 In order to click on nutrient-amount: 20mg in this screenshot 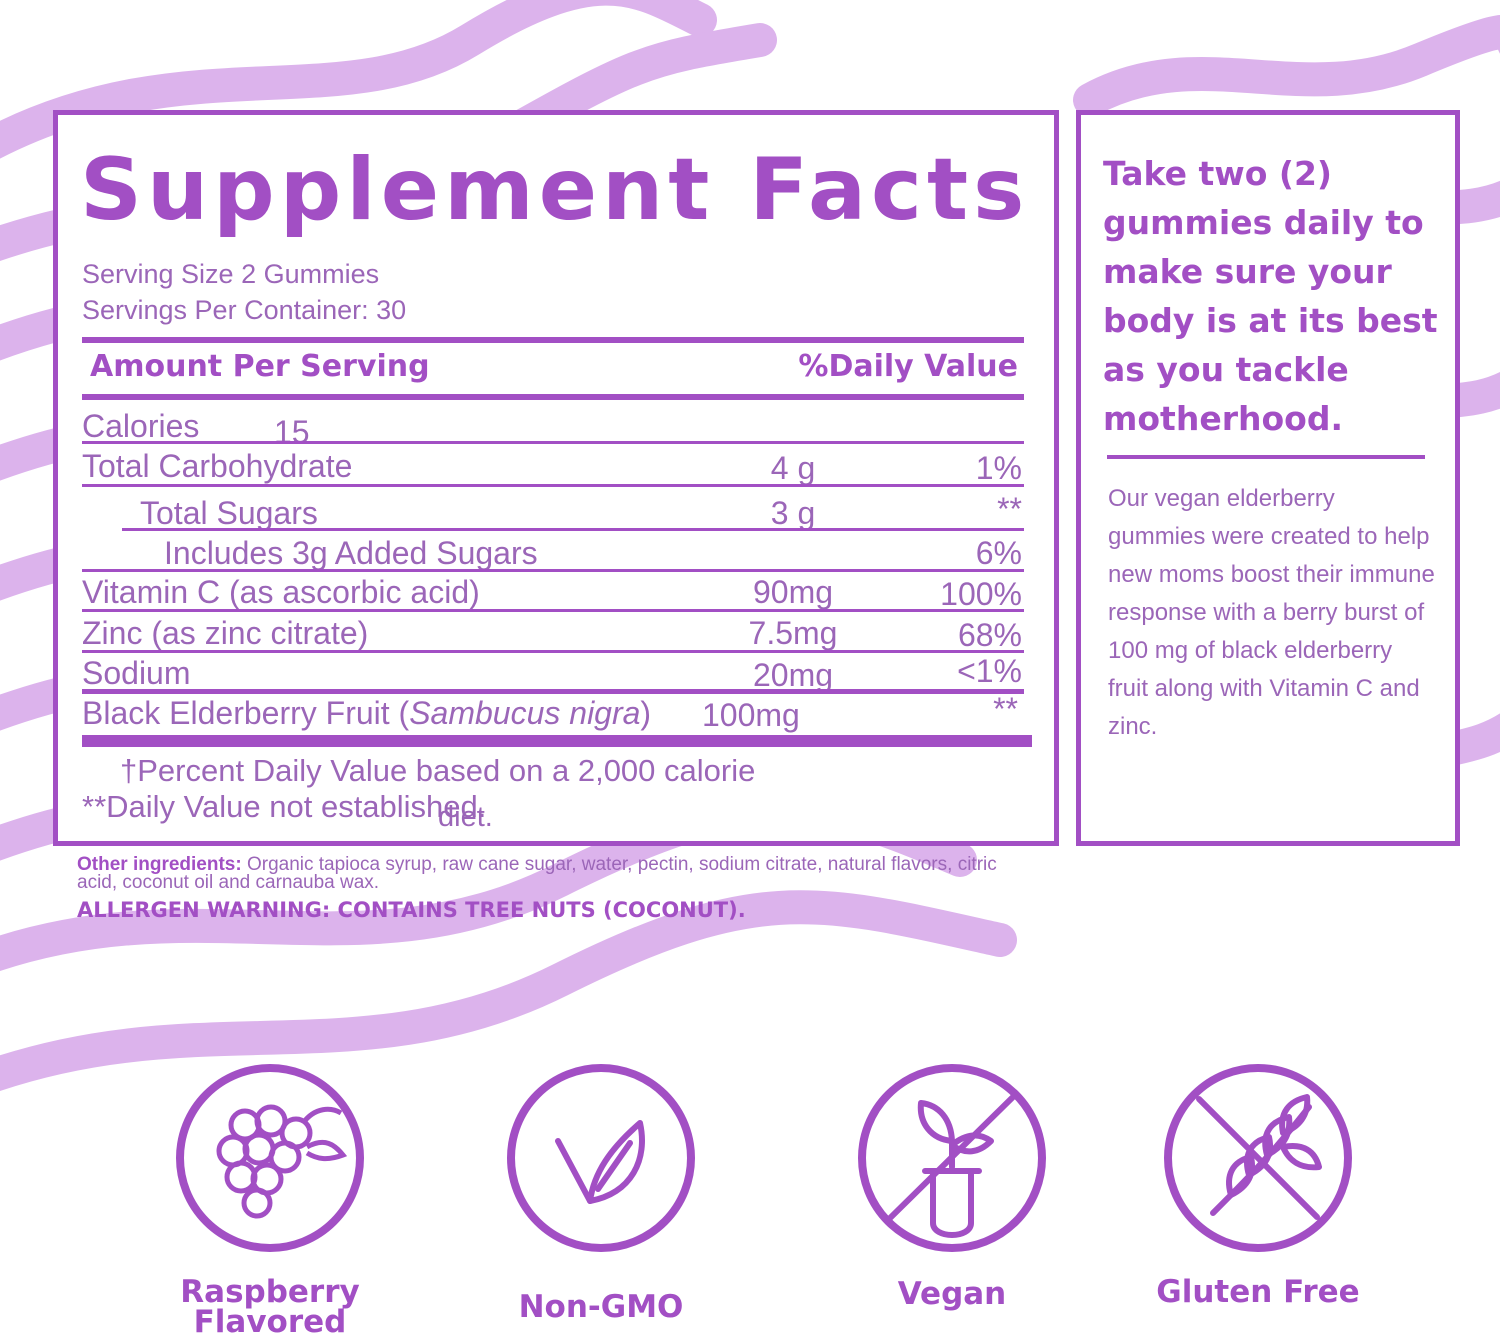, I will do `click(793, 675)`.